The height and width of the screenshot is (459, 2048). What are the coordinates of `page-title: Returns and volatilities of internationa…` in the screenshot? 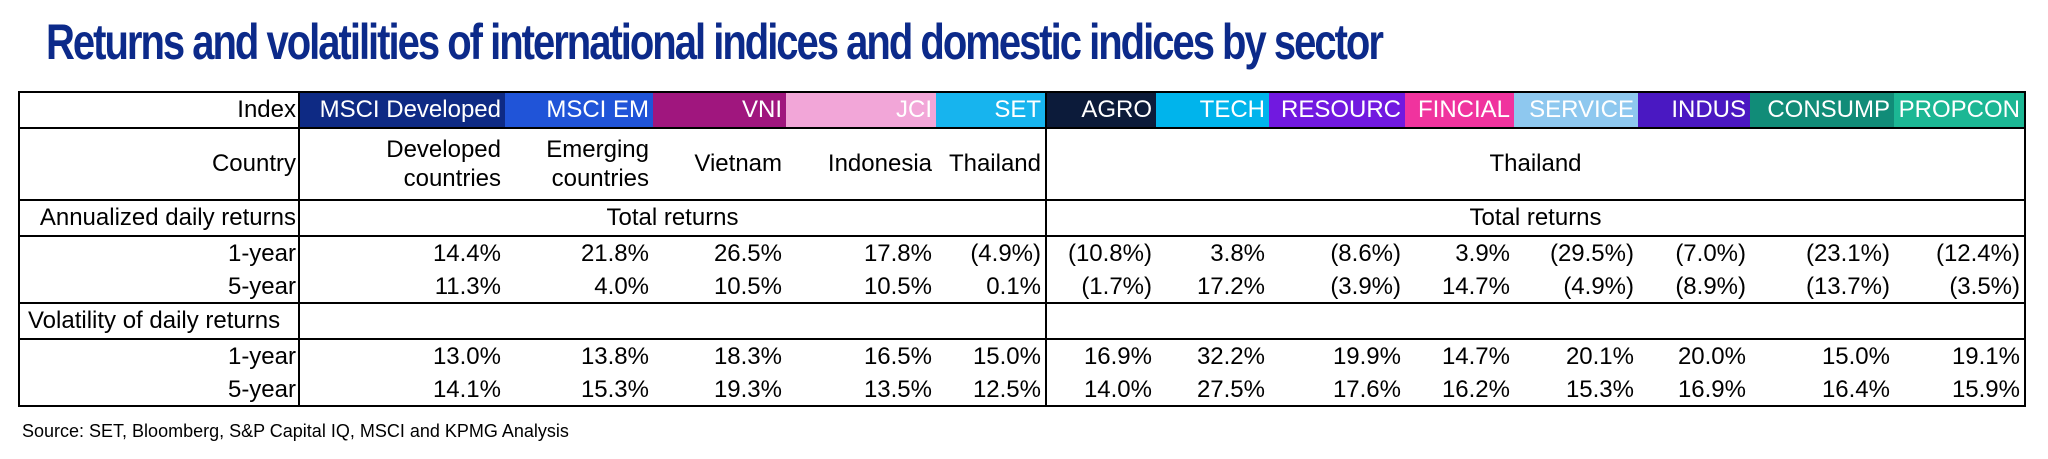 It's located at (715, 42).